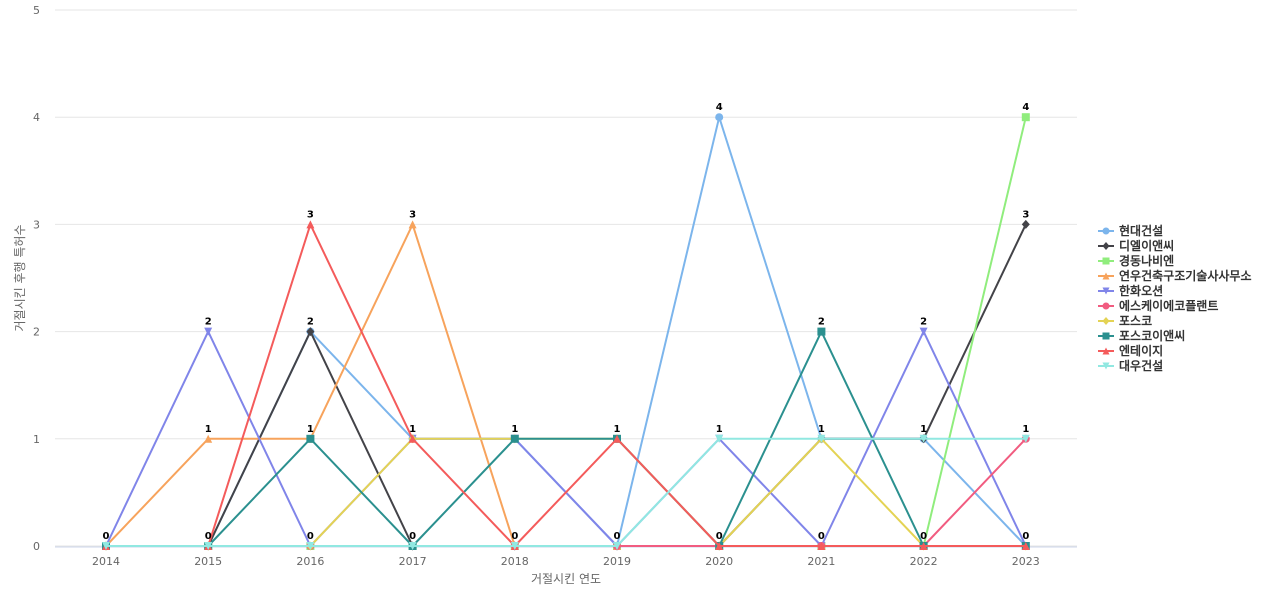  What do you see at coordinates (1146, 260) in the screenshot?
I see `legend-label: 경동나비엔` at bounding box center [1146, 260].